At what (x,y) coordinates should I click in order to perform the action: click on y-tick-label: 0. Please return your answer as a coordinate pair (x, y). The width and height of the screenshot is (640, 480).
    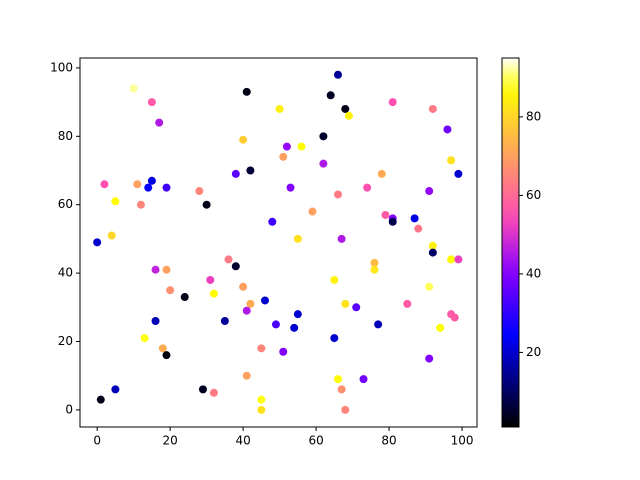
    Looking at the image, I should click on (69, 409).